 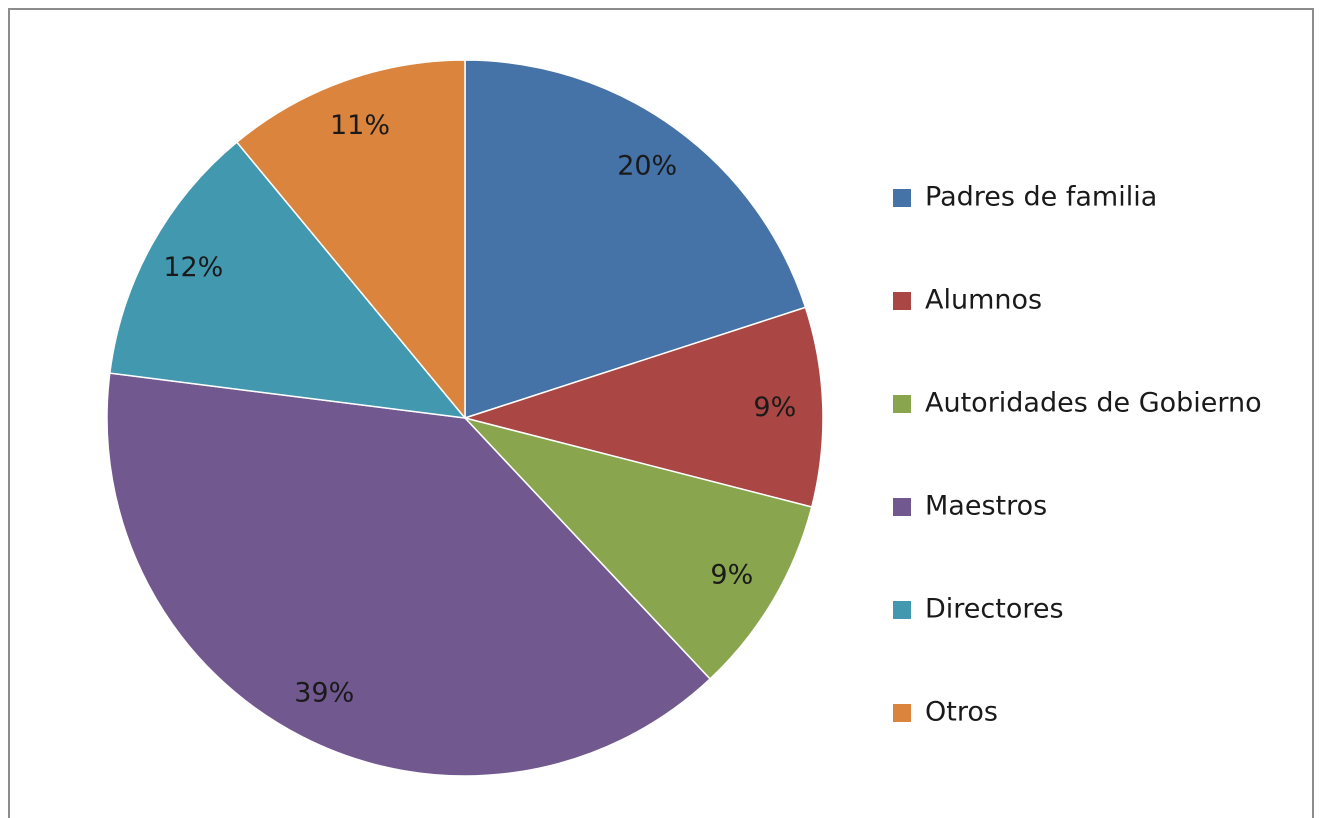 What do you see at coordinates (994, 609) in the screenshot?
I see `legend-label: Directores` at bounding box center [994, 609].